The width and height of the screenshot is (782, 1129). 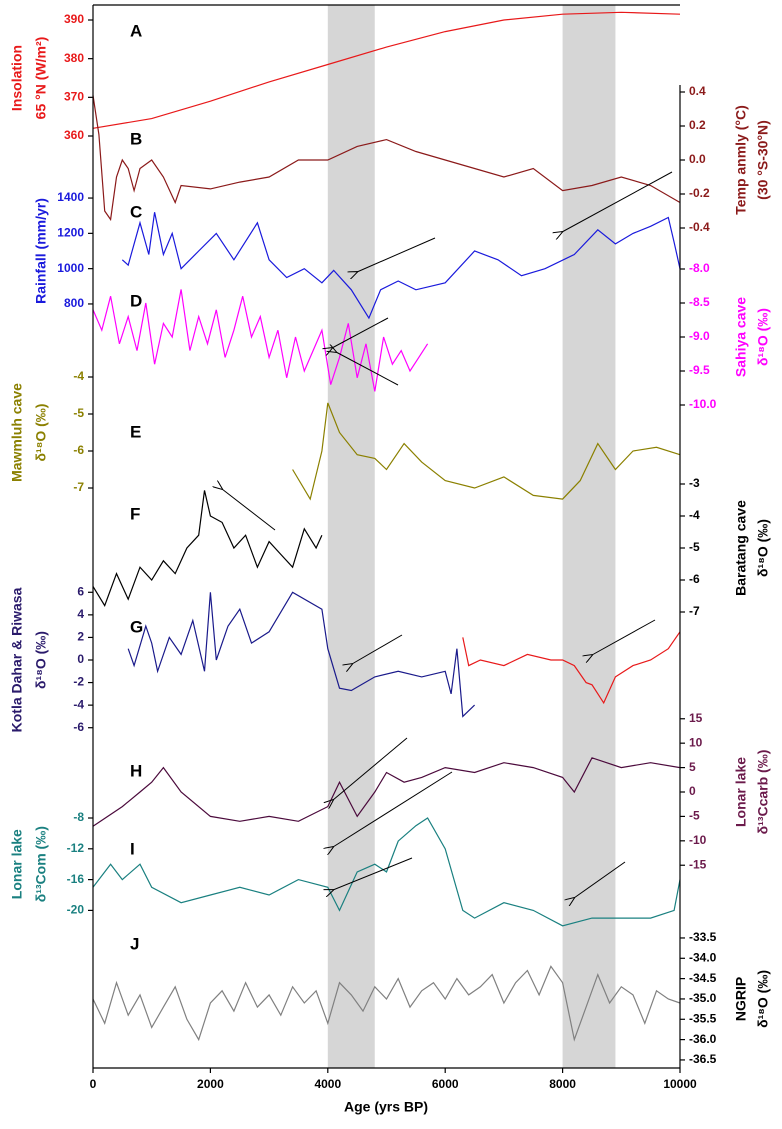 I want to click on y-tick-label: 0.4, so click(x=697, y=91).